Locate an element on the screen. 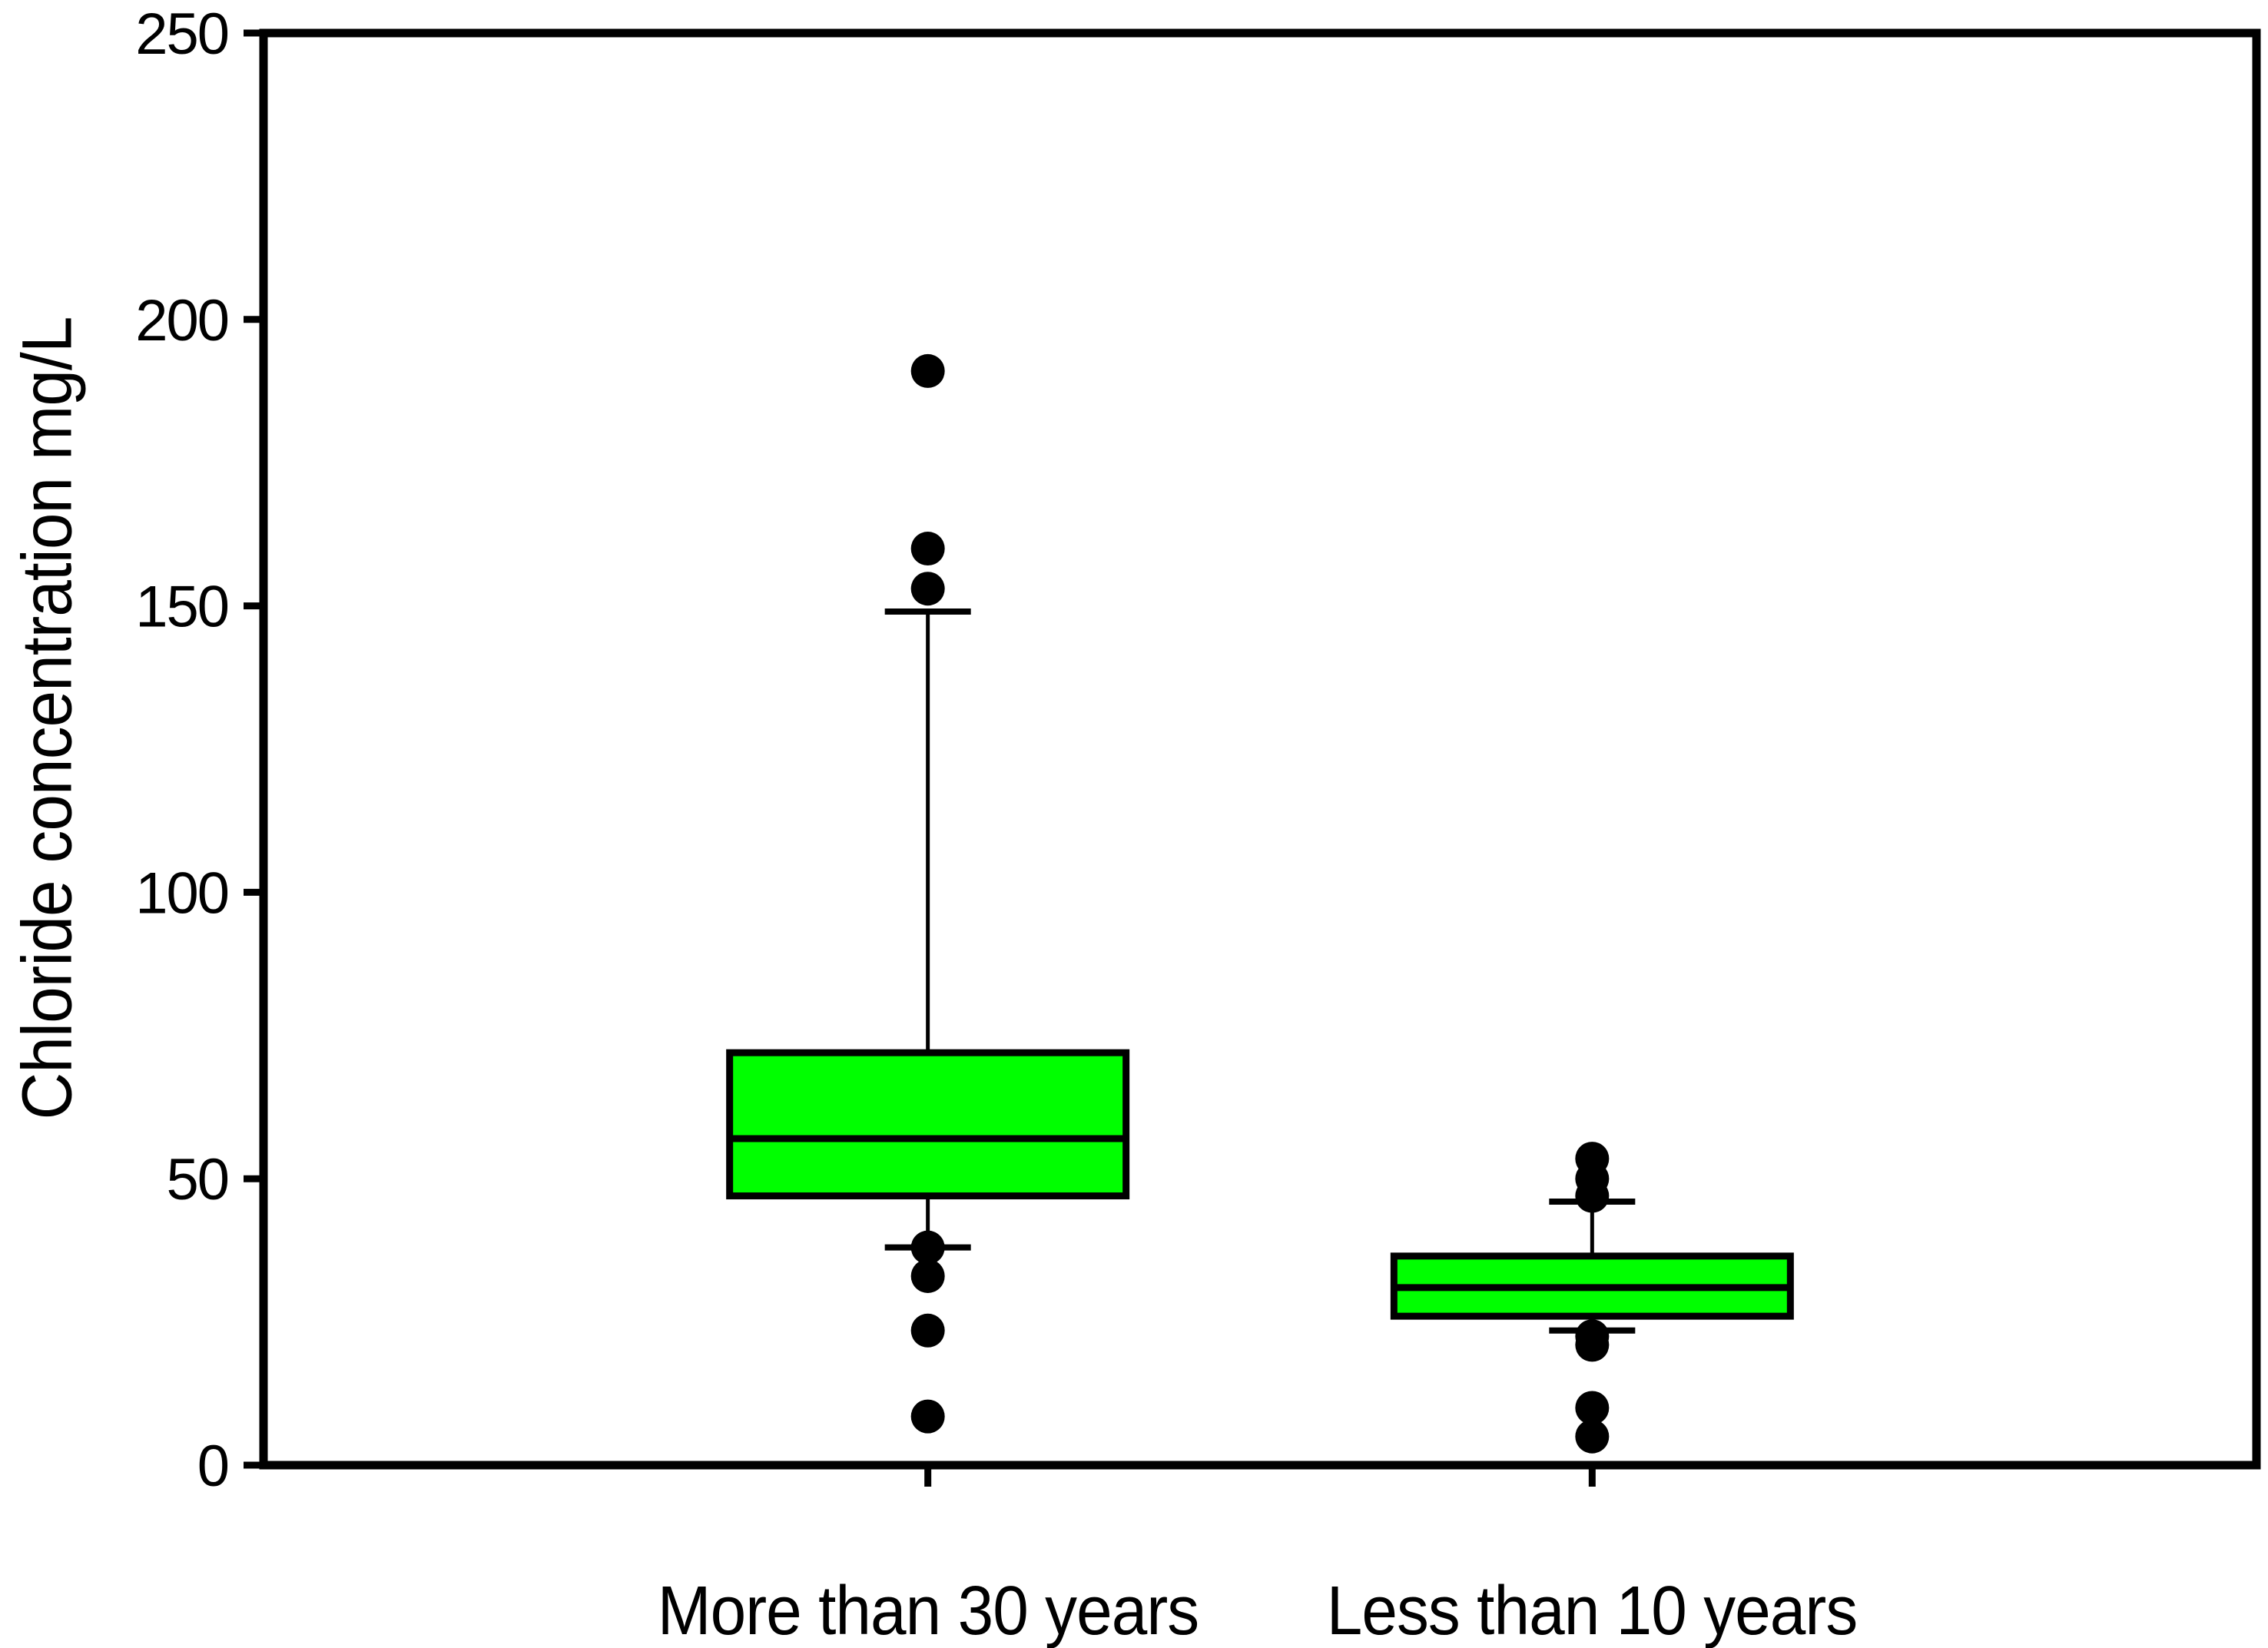  iqr-box is located at coordinates (928, 1124).